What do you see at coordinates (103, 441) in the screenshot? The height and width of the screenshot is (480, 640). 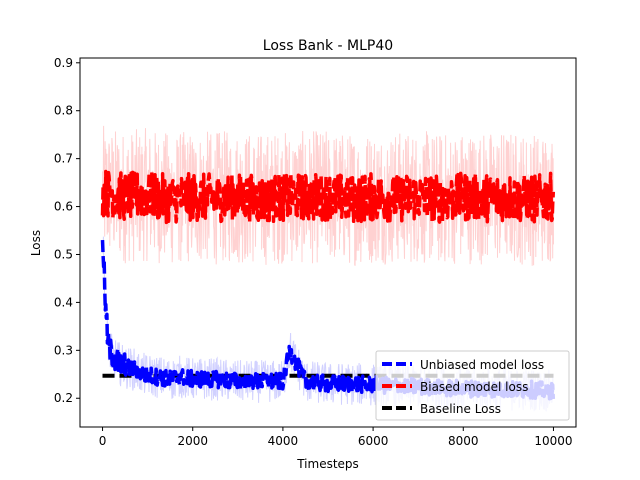 I see `x-tick-label-0: 0` at bounding box center [103, 441].